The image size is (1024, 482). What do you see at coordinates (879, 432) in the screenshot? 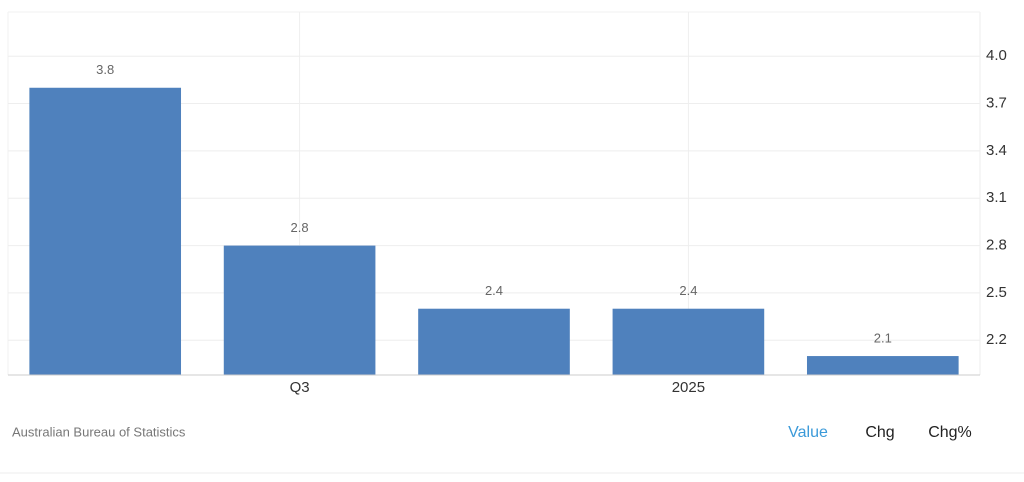
I see `tab: Chg` at bounding box center [879, 432].